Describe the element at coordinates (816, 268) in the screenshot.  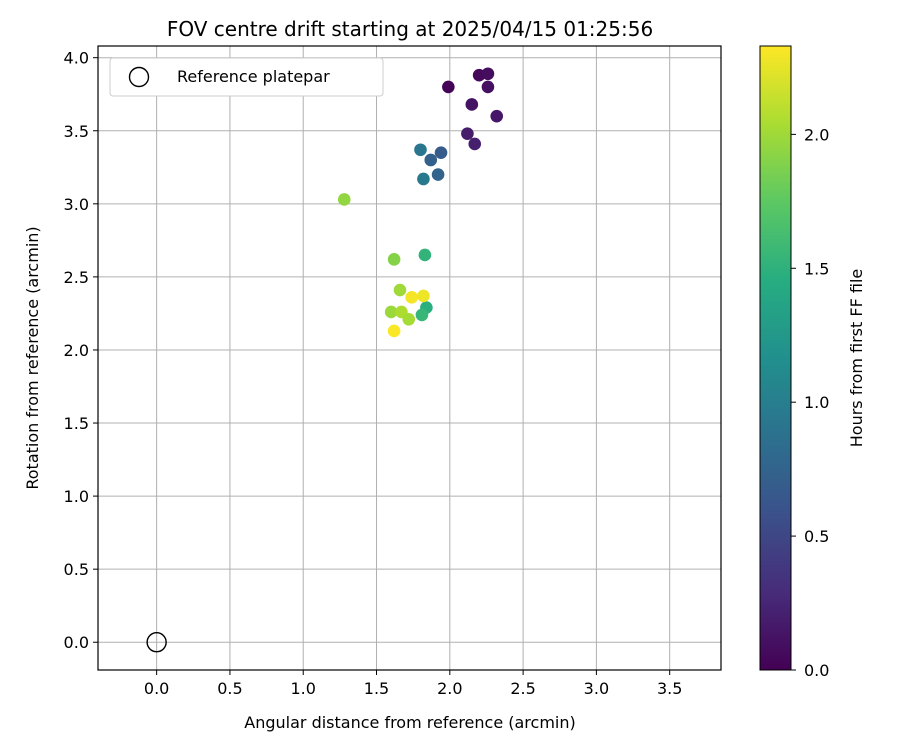
I see `colorbar-tick-label: 1.5` at that location.